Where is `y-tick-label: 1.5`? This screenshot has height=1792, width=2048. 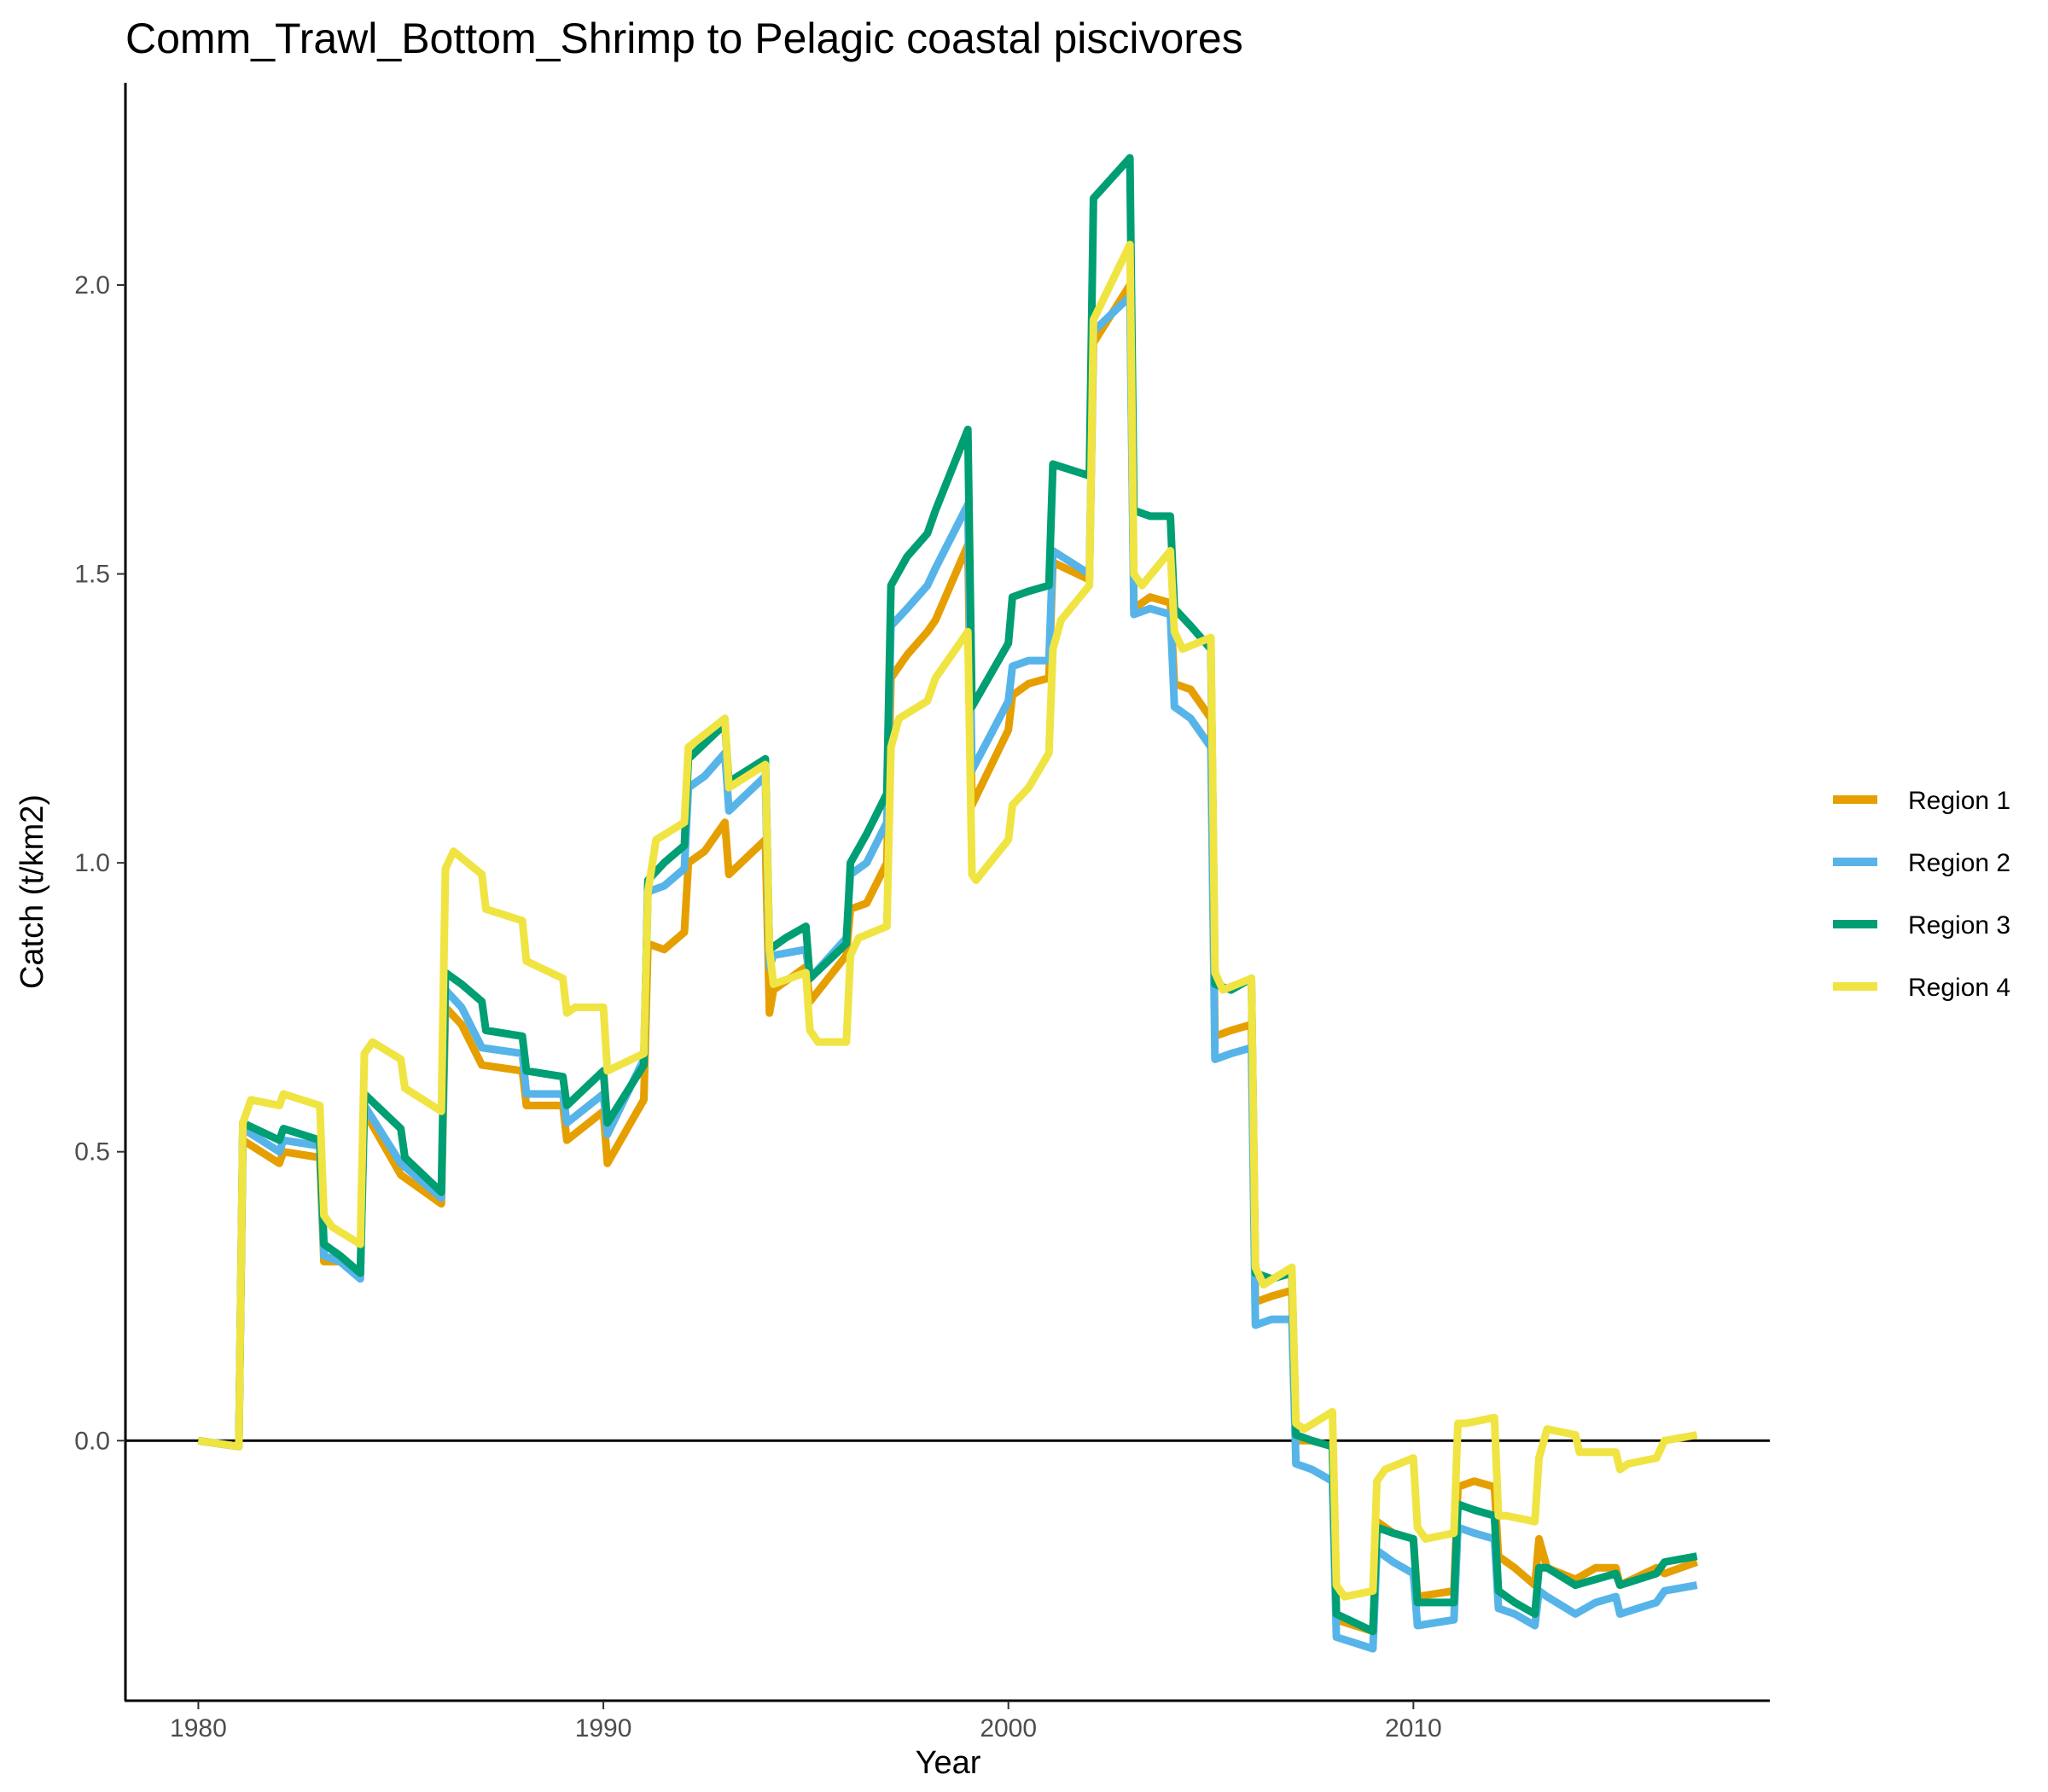 y-tick-label: 1.5 is located at coordinates (92, 575).